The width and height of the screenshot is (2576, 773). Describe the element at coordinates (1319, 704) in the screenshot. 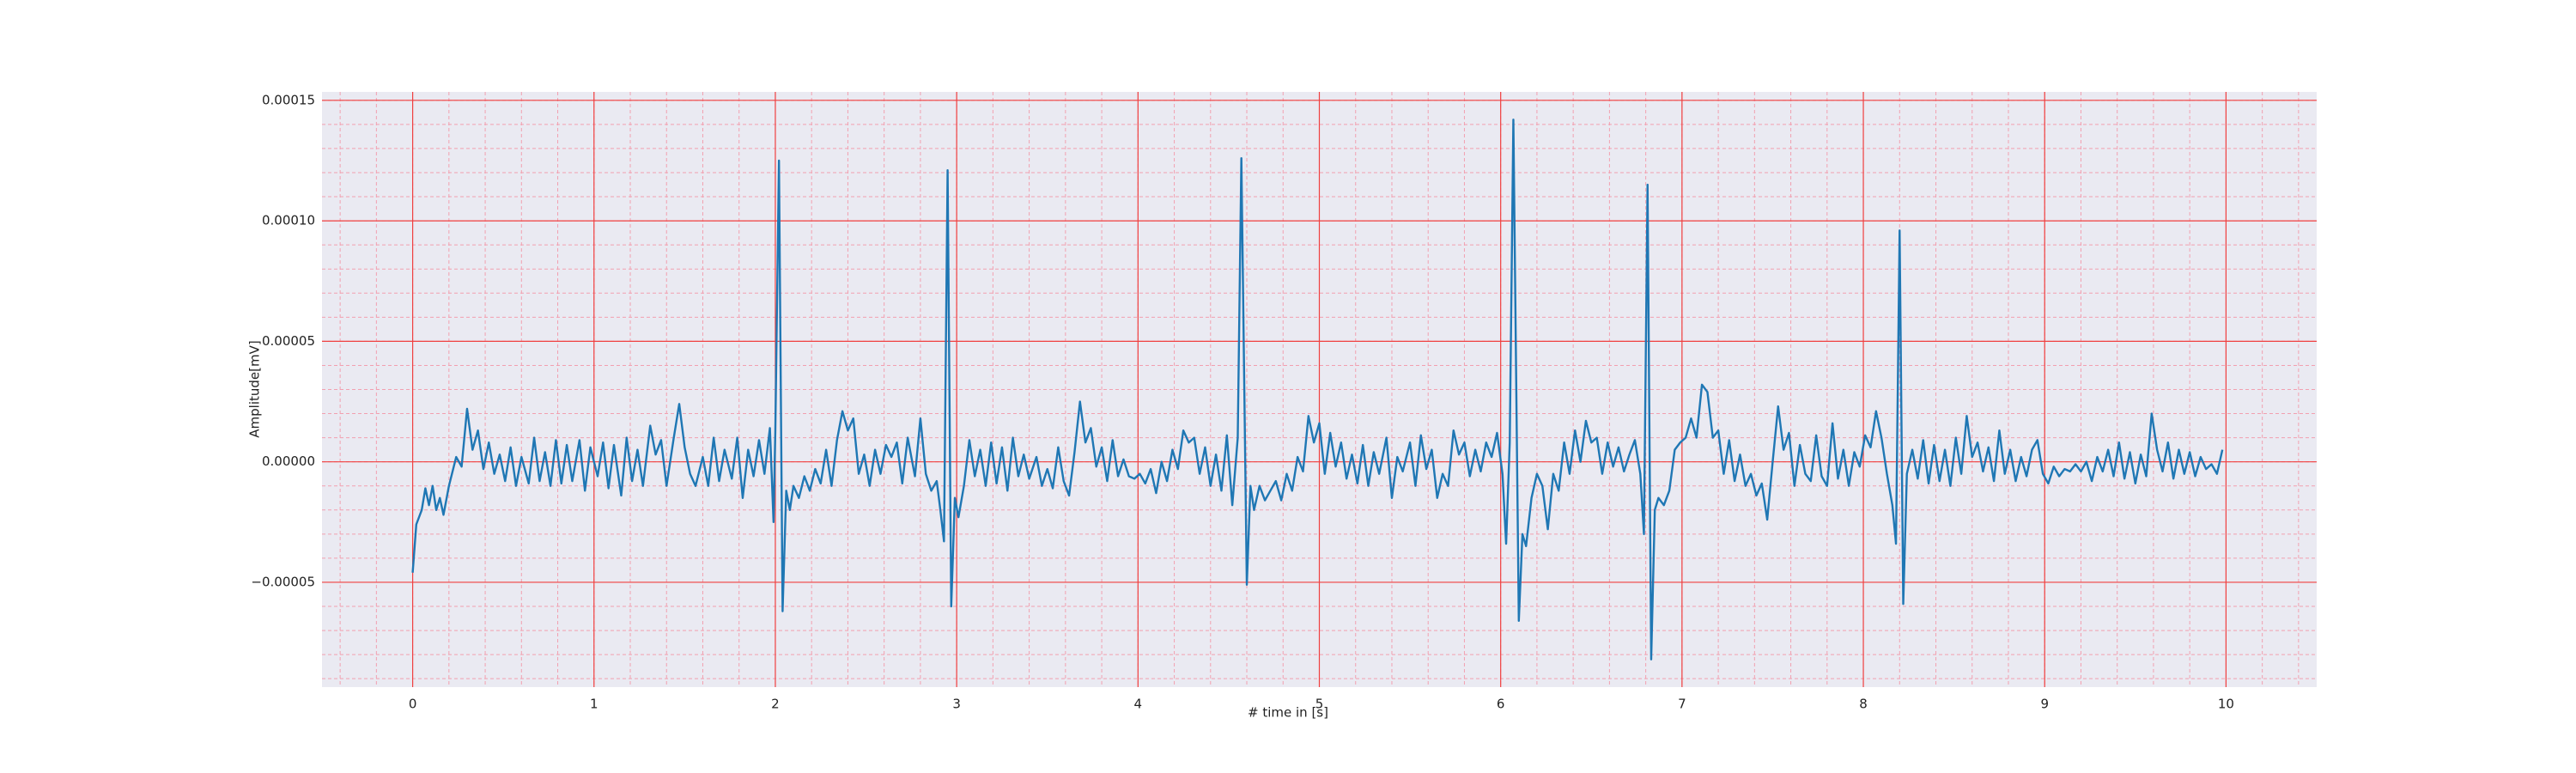

I see `x-tick-label: 5` at that location.